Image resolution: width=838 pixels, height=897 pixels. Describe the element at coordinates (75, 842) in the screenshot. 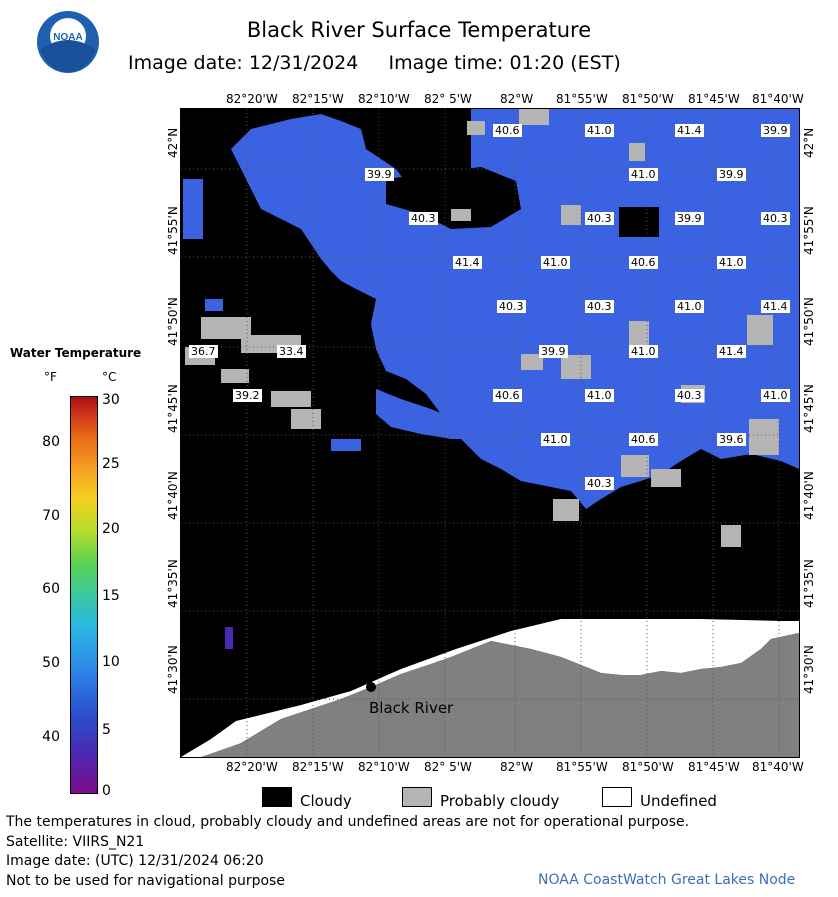

I see `satellite-info: Satellite: VIIRS_N21` at that location.